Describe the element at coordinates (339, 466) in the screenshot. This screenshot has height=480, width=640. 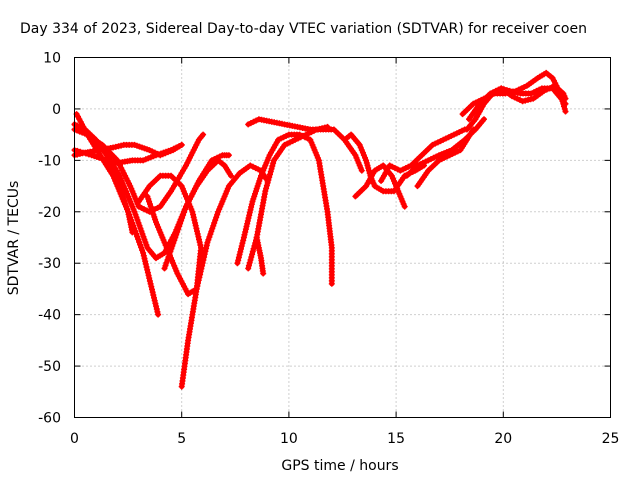
I see `x-axis-label: GPS time / hours` at that location.